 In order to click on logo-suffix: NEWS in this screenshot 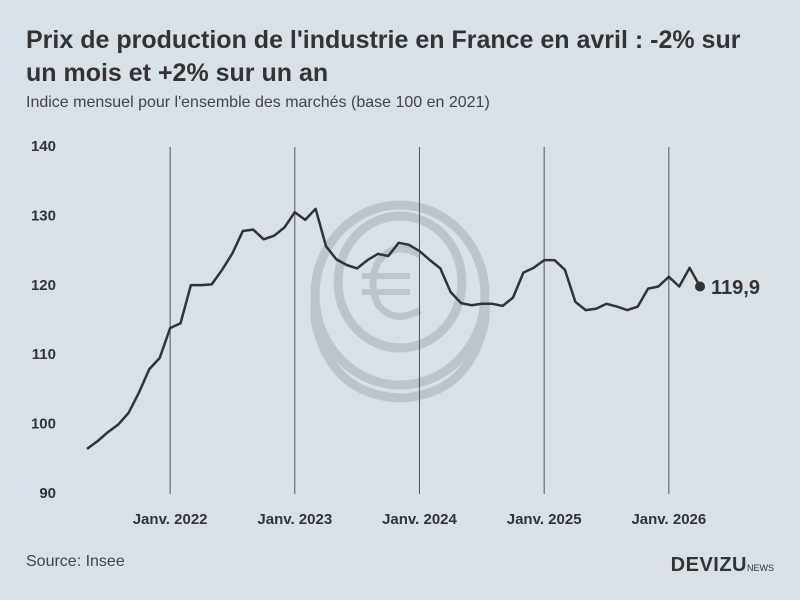, I will do `click(760, 568)`.